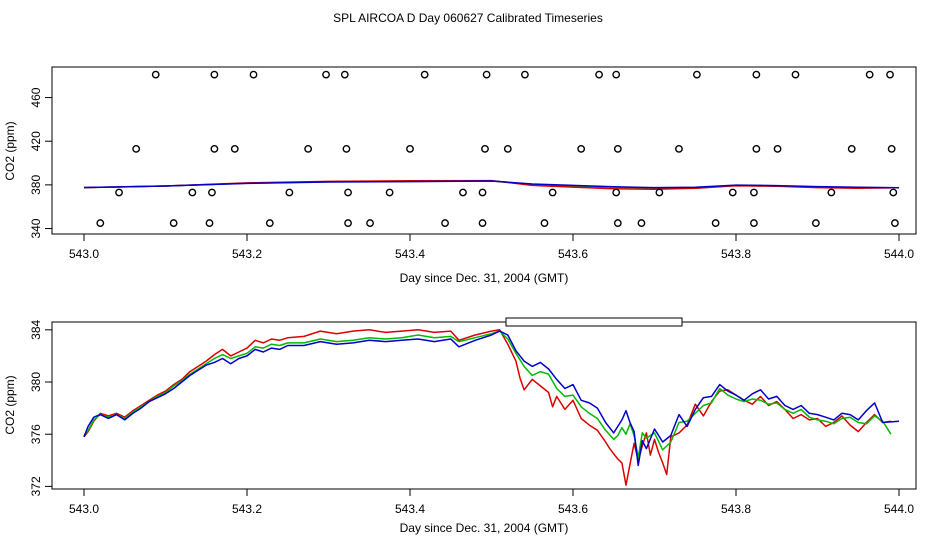  I want to click on top-series-group, so click(491, 184).